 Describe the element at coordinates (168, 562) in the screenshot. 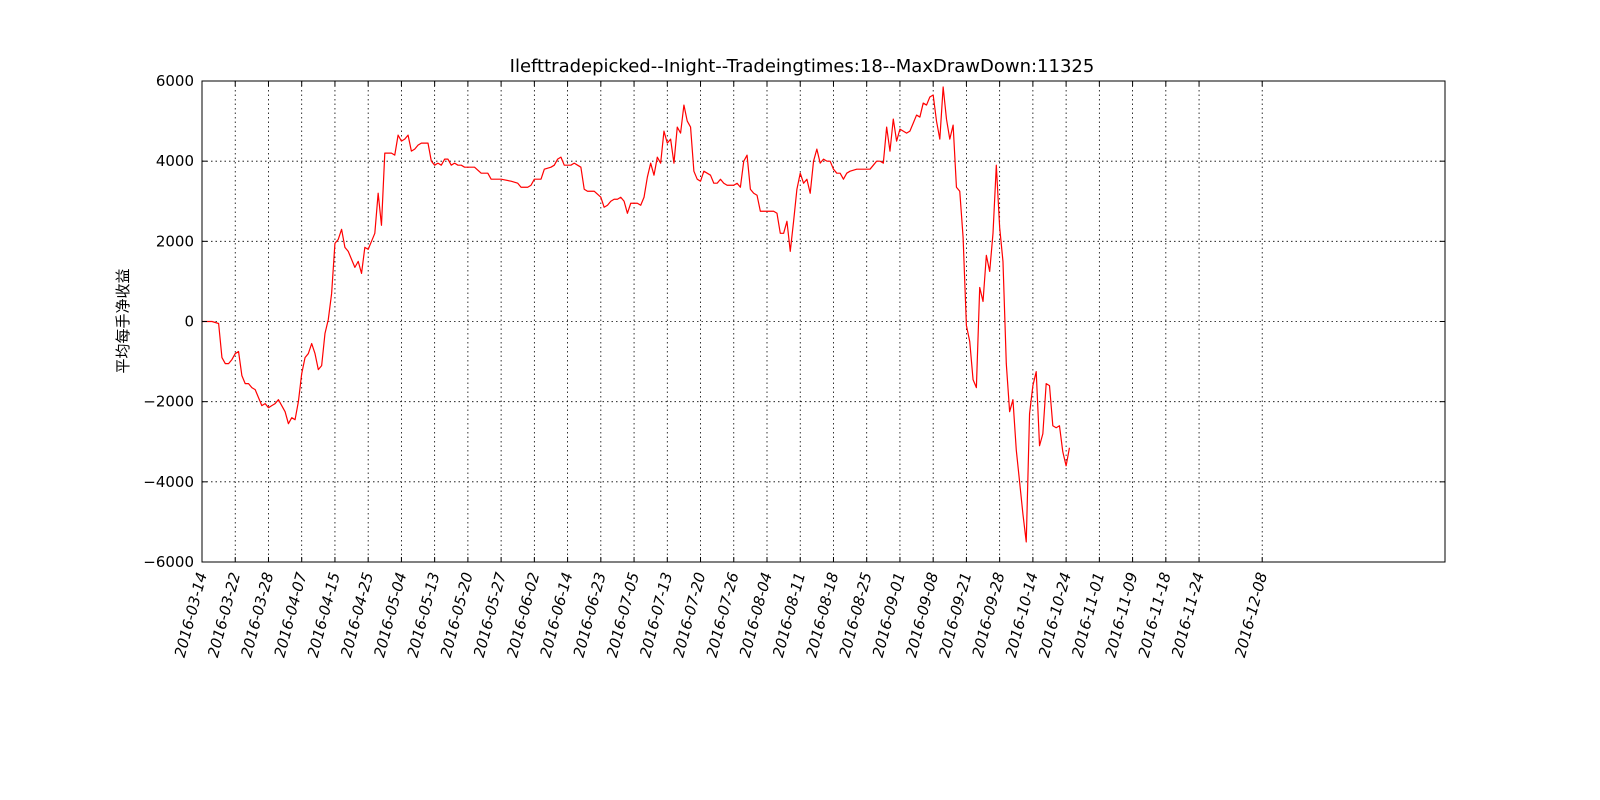

I see `y-tick-label: −6000` at that location.